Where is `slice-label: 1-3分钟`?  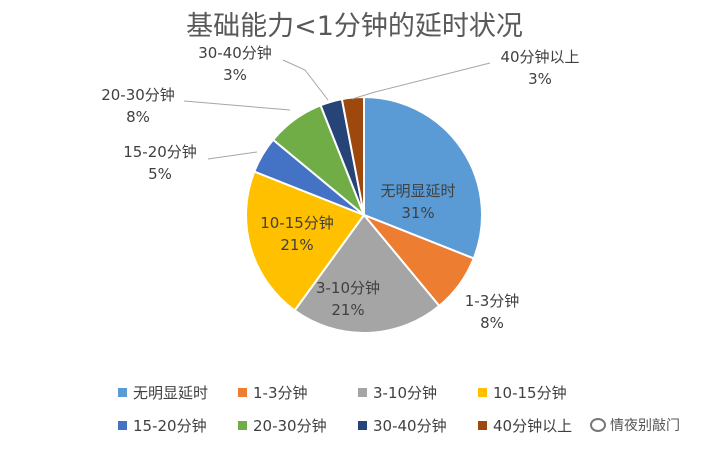
slice-label: 1-3分钟 is located at coordinates (492, 301).